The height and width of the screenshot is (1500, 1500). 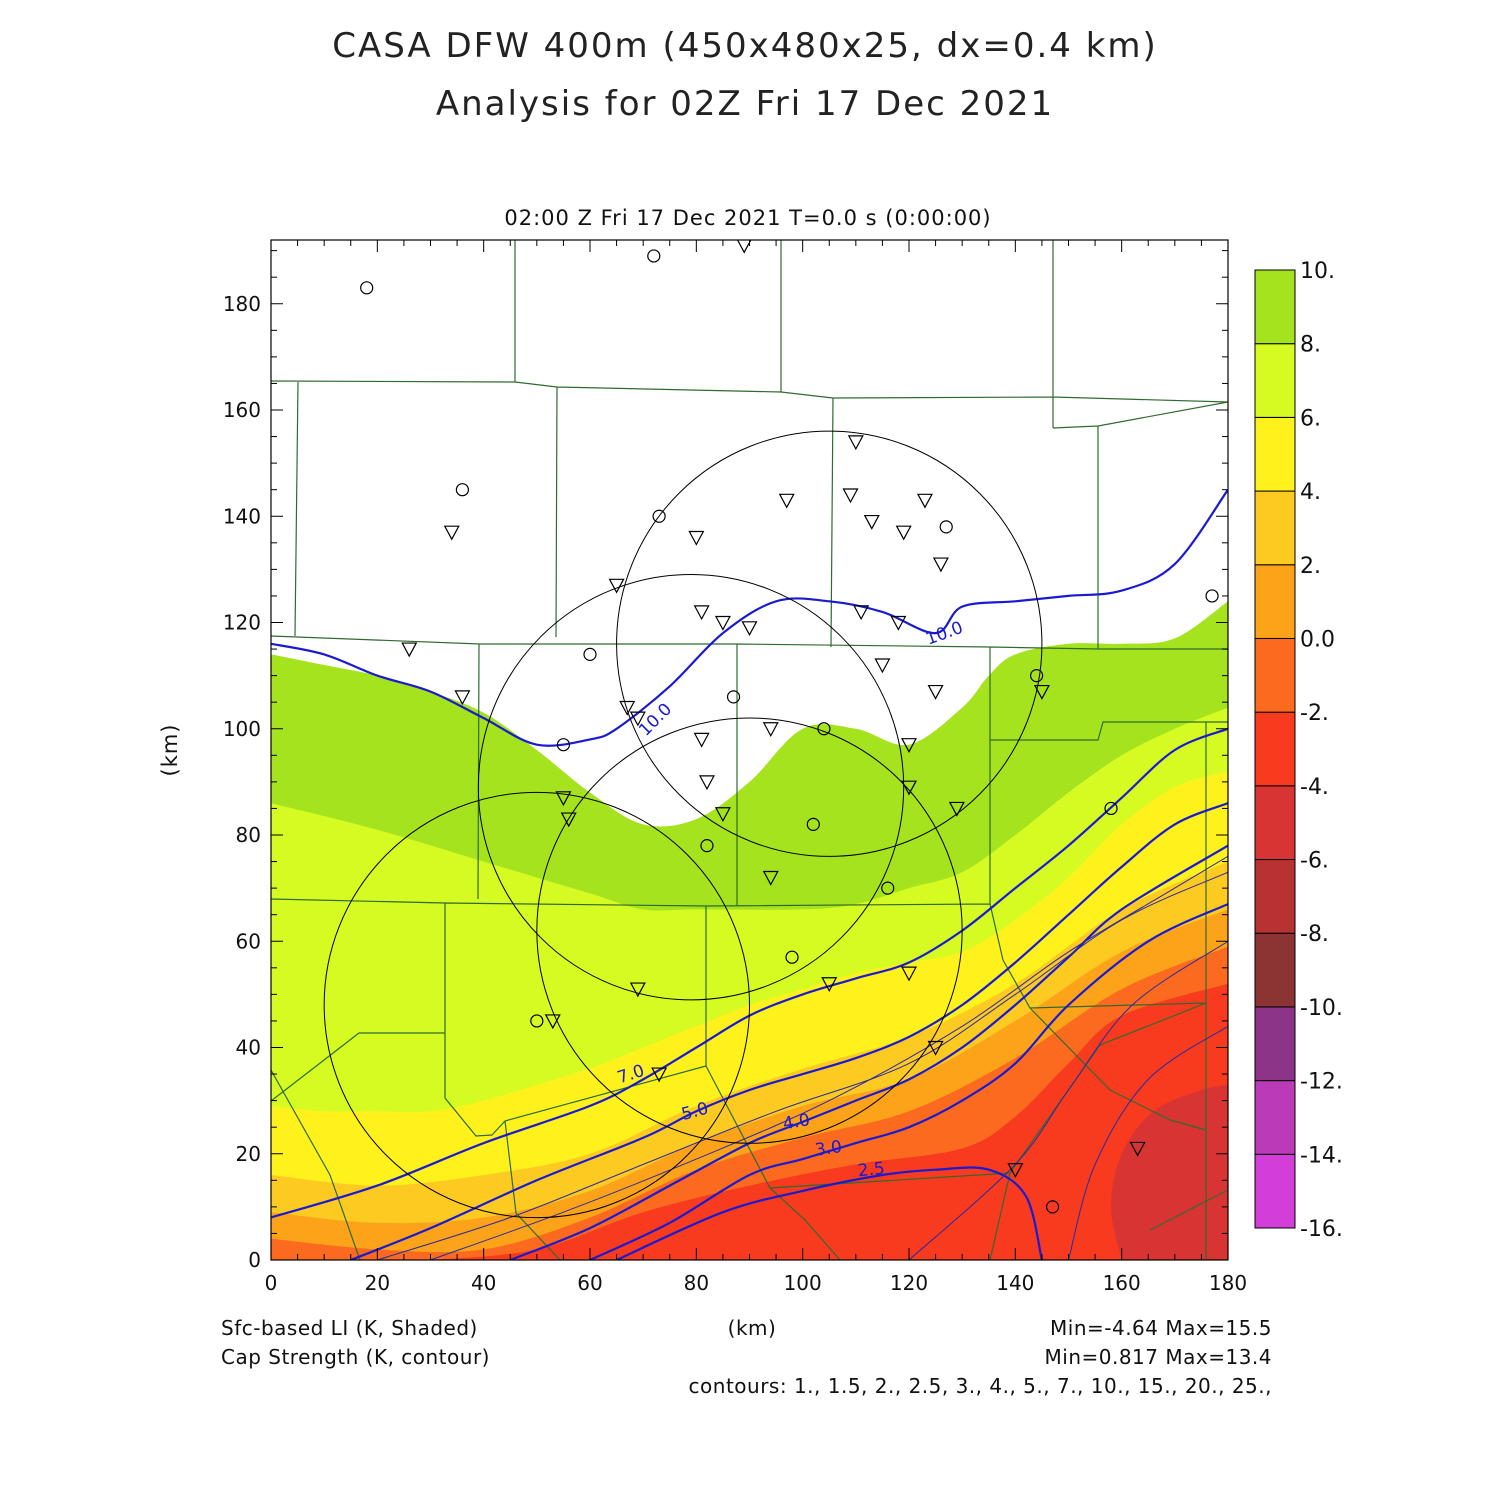 What do you see at coordinates (483, 1283) in the screenshot?
I see `x-tick-label: 40` at bounding box center [483, 1283].